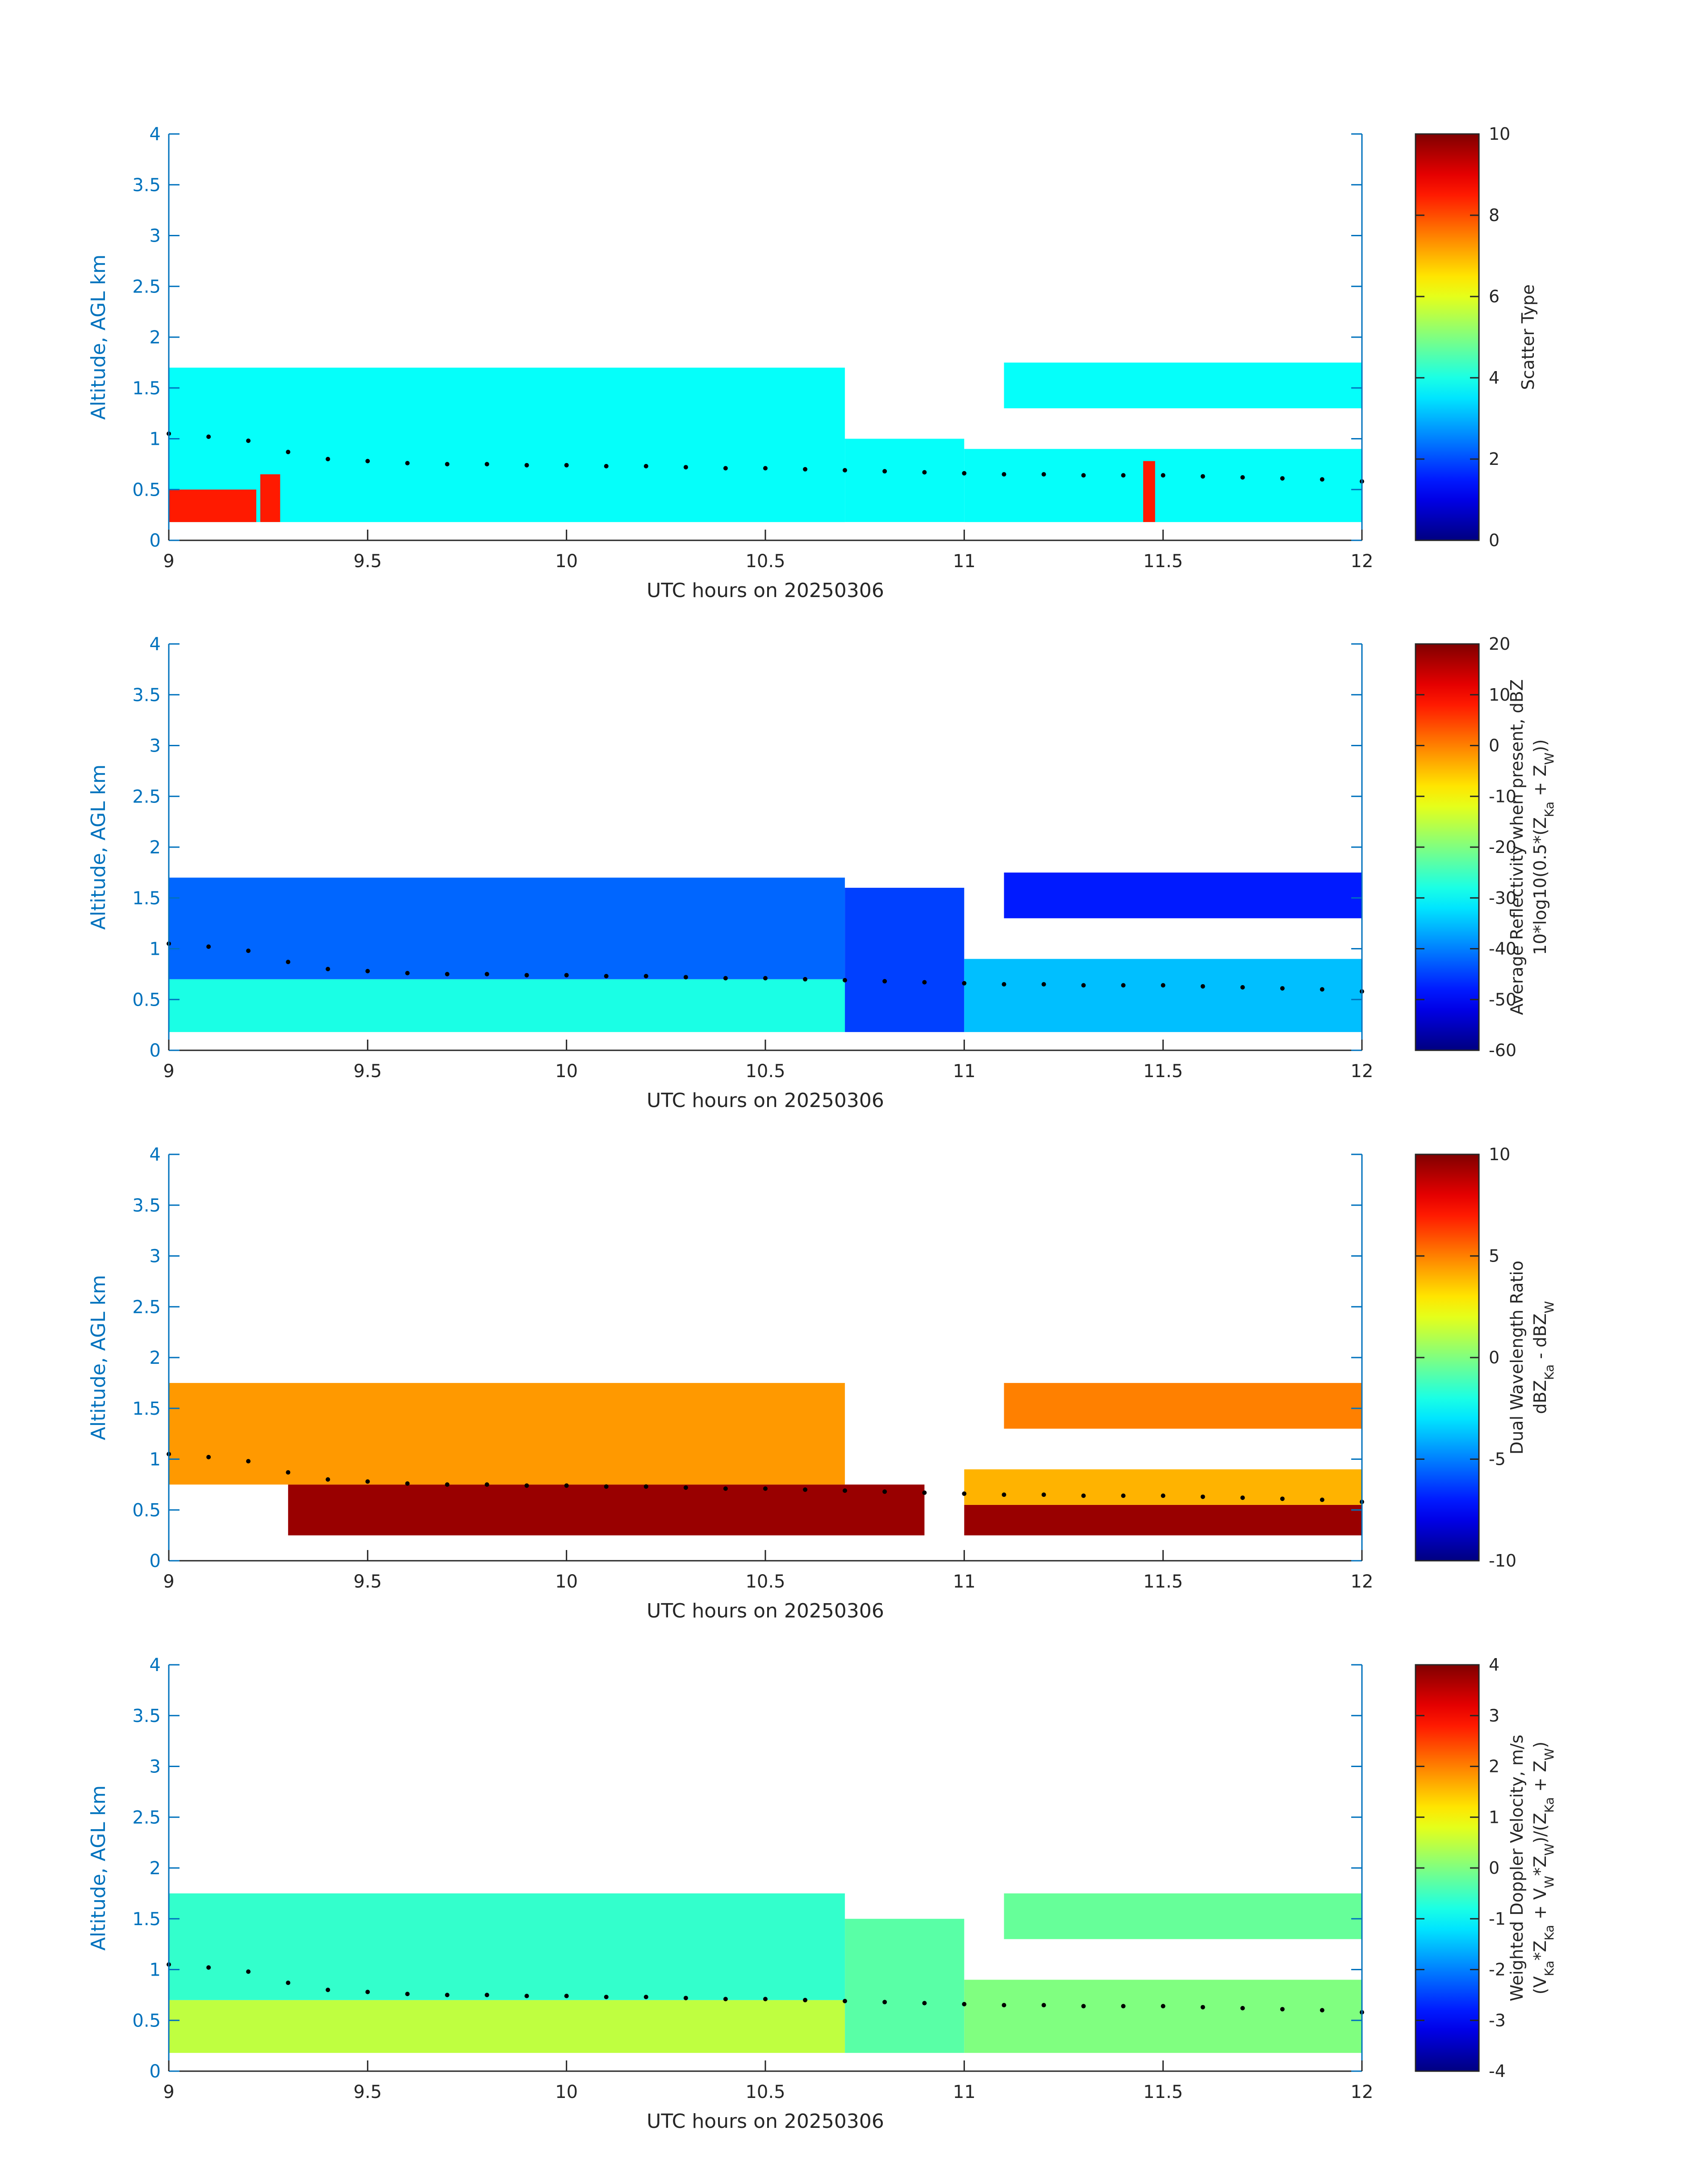 This screenshot has width=1708, height=2177. Describe the element at coordinates (155, 1767) in the screenshot. I see `y-tick-label: 3` at that location.